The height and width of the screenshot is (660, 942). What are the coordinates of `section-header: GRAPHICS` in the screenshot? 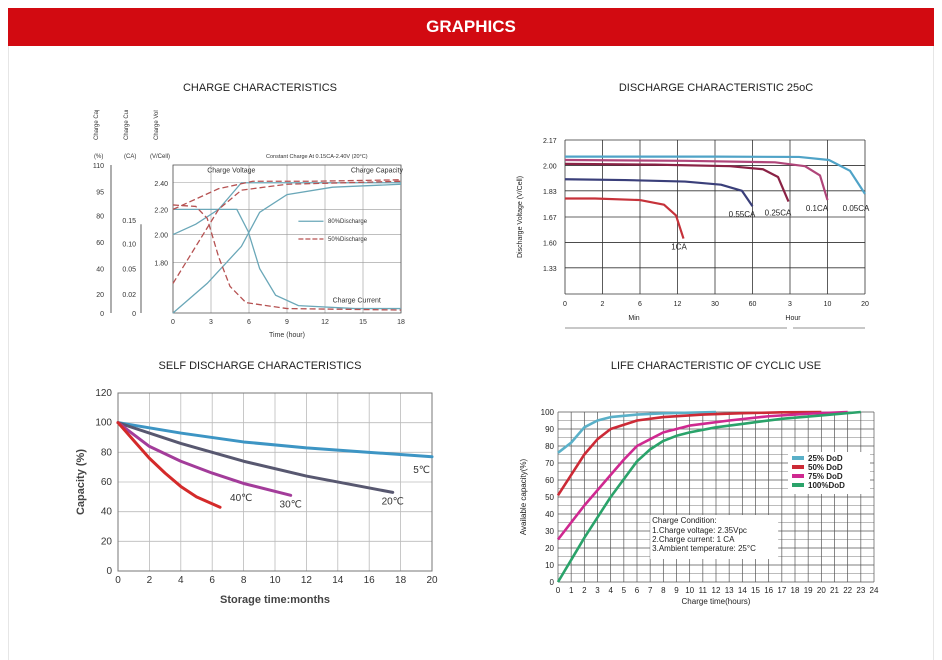 It's located at (471, 27).